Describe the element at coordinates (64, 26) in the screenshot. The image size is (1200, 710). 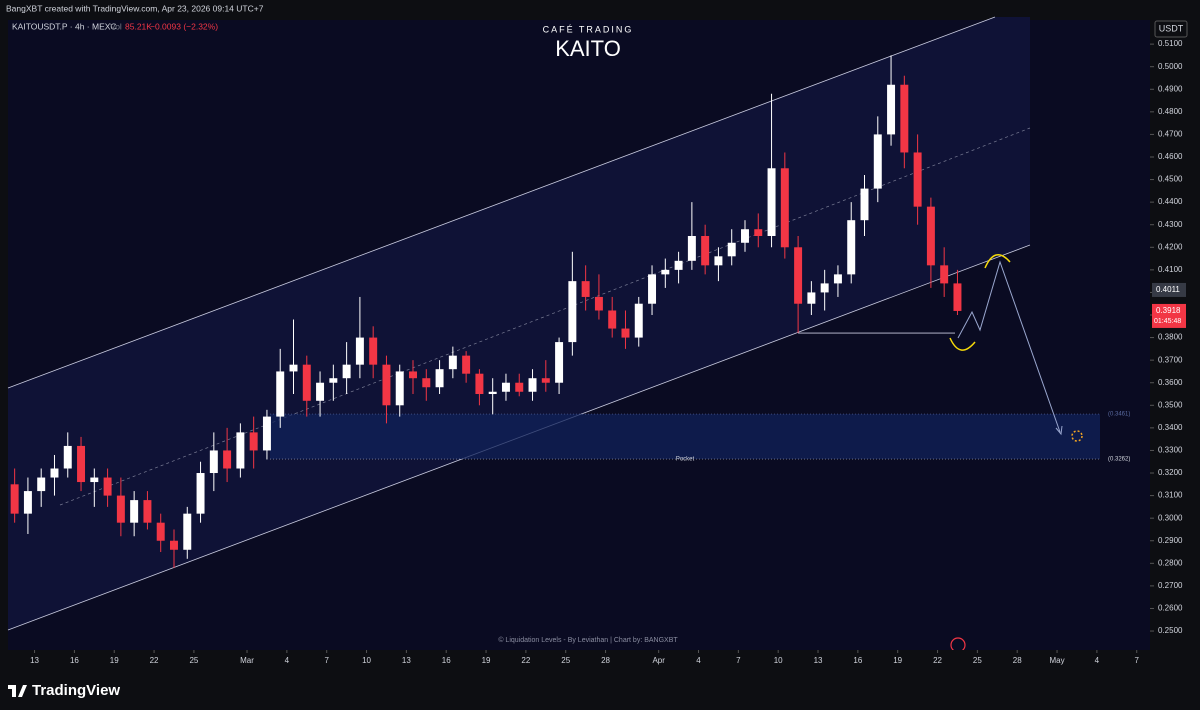
I see `symbol: KAITOUSDT.P · 4h · MEXC` at that location.